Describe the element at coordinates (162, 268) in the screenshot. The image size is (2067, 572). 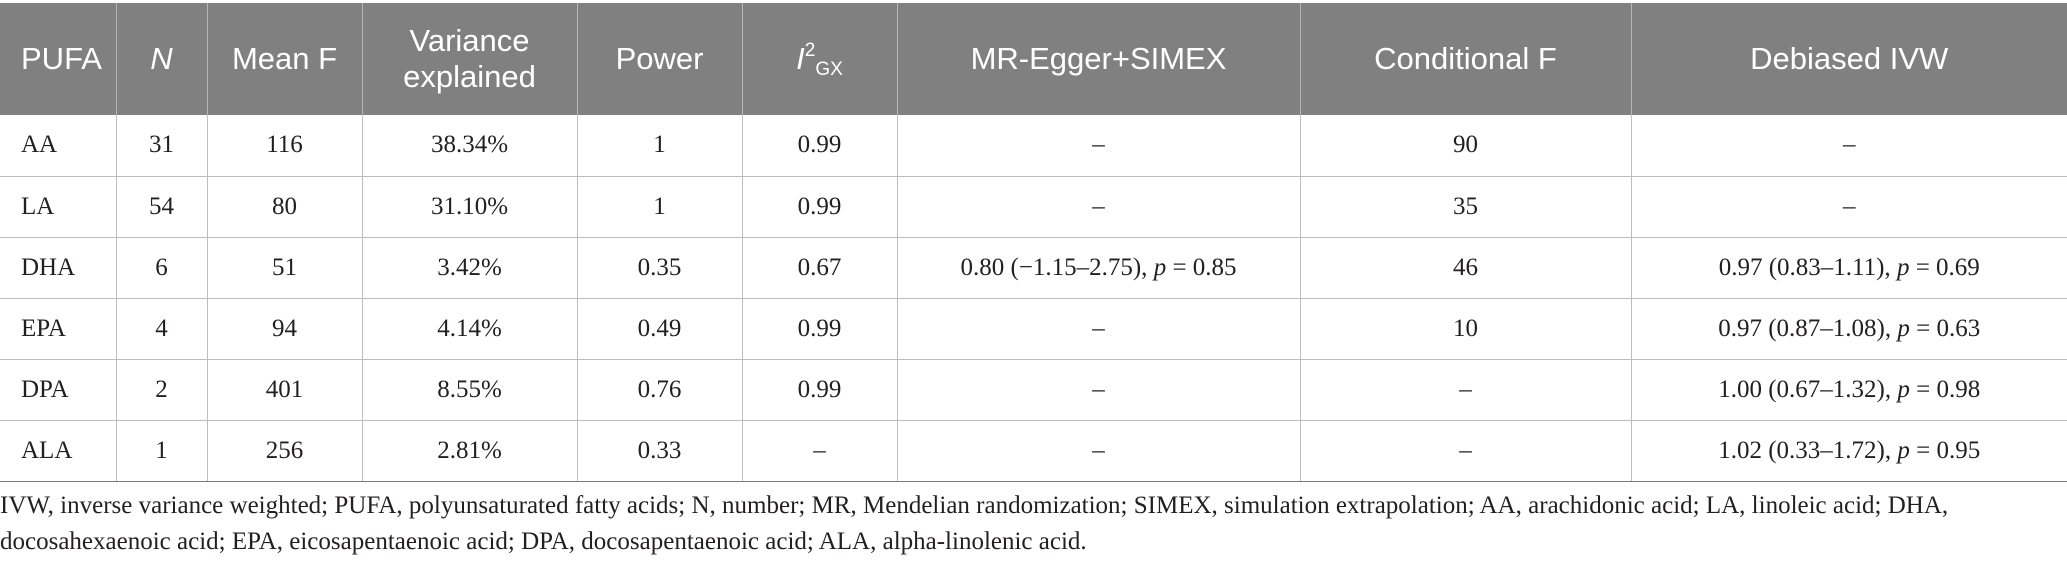
I see `cell-n: 6` at that location.